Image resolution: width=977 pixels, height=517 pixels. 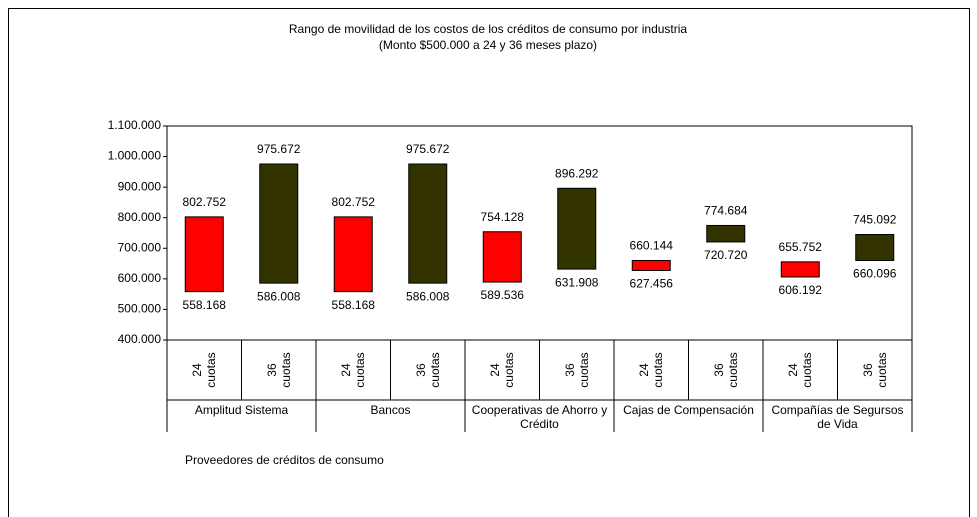 What do you see at coordinates (577, 282) in the screenshot?
I see `value-label: 631.908` at bounding box center [577, 282].